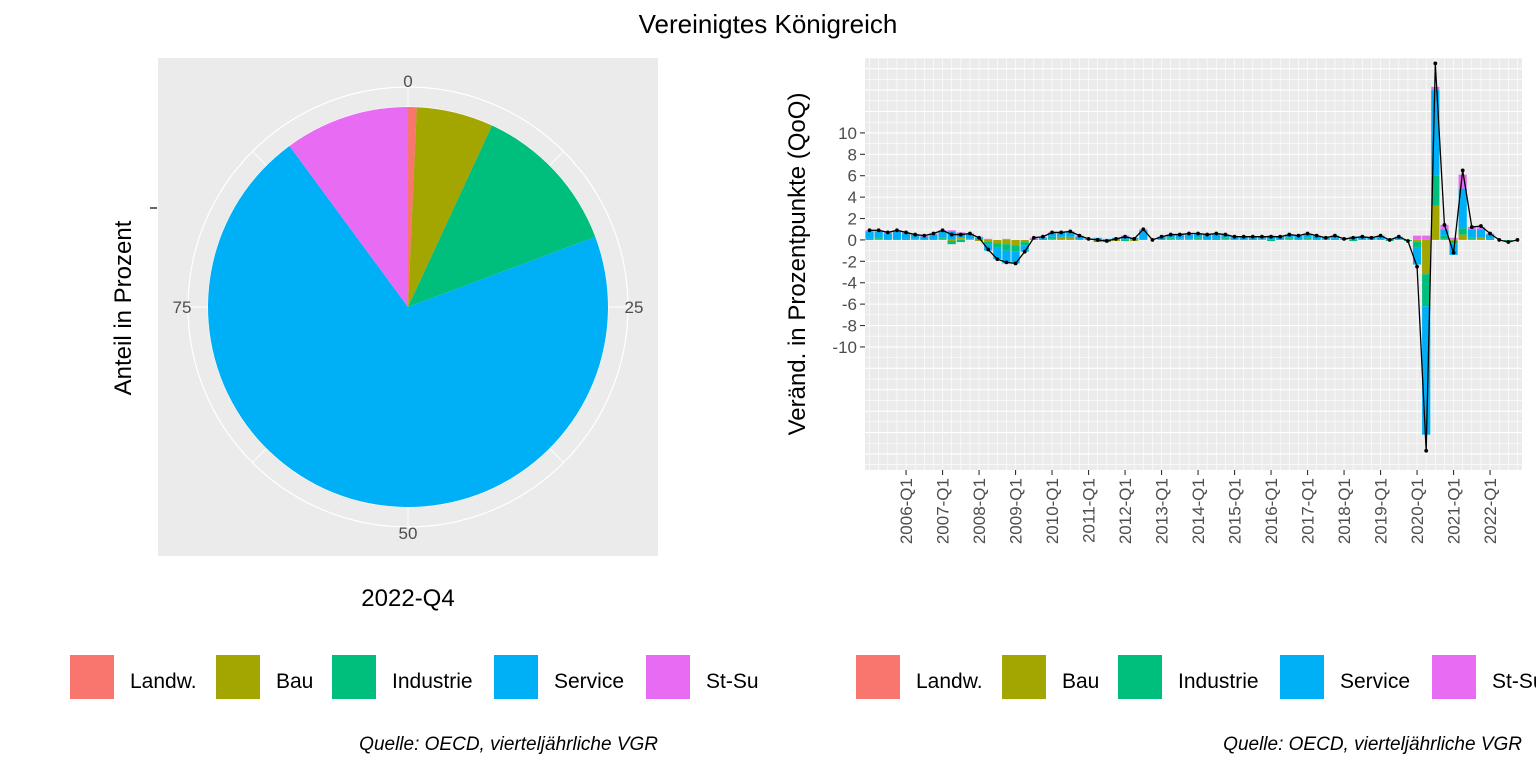 The width and height of the screenshot is (1536, 768). I want to click on bar-y-tick-label: 4, so click(852, 197).